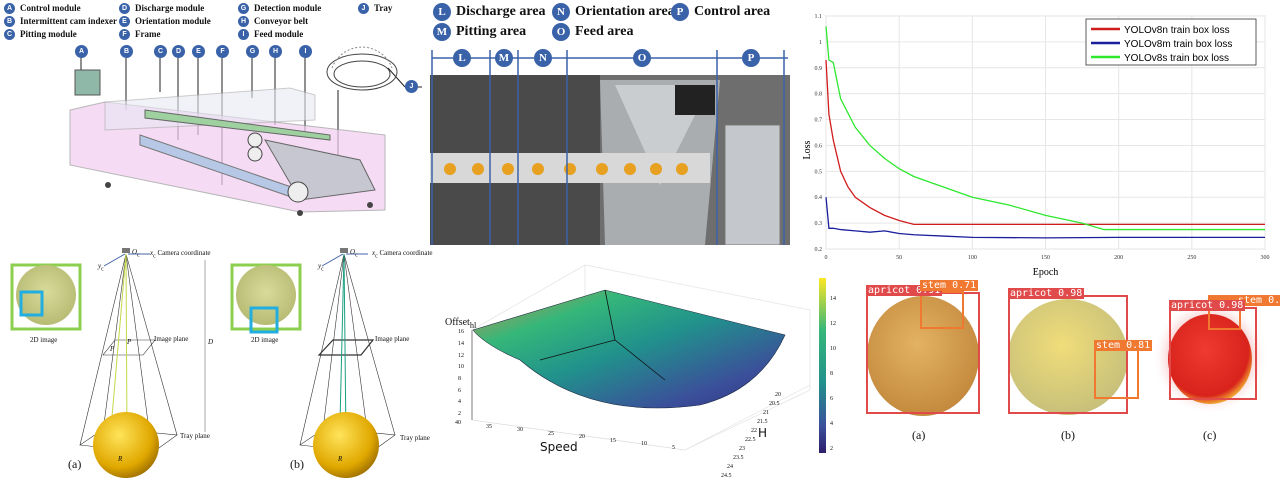 Image resolution: width=1280 pixels, height=482 pixels. What do you see at coordinates (173, 21) in the screenshot?
I see `legend-label: Orientation module` at bounding box center [173, 21].